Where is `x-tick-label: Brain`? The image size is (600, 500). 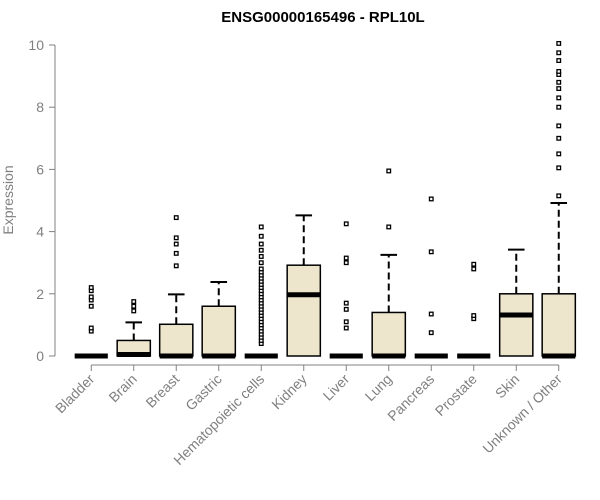 x-tick-label: Brain is located at coordinates (122, 388).